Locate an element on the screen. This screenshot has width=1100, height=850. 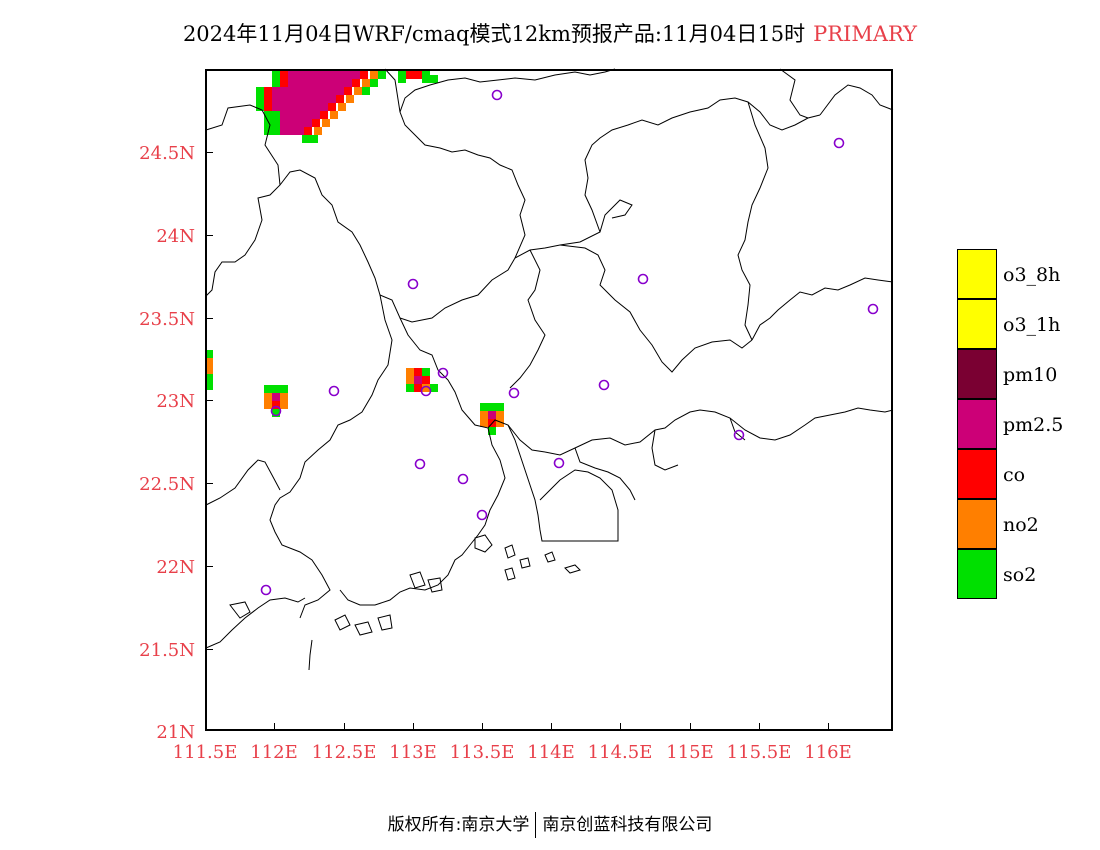
legend-label-pm25: pm2.5 is located at coordinates (1033, 425).